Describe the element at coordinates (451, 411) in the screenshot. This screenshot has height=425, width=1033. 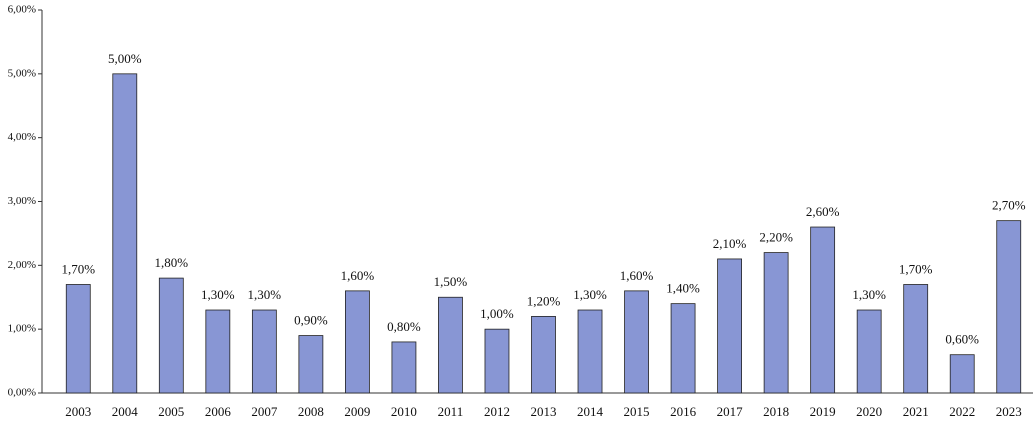
I see `x-tick-label: 2011` at that location.